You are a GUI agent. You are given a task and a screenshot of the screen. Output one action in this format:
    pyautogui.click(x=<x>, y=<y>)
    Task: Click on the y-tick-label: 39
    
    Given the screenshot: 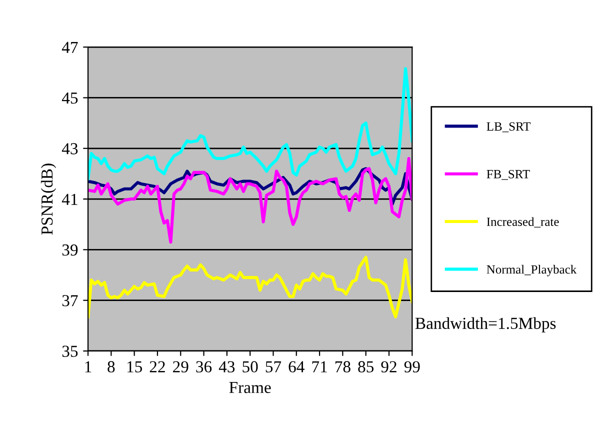 What is the action you would take?
    pyautogui.click(x=70, y=250)
    